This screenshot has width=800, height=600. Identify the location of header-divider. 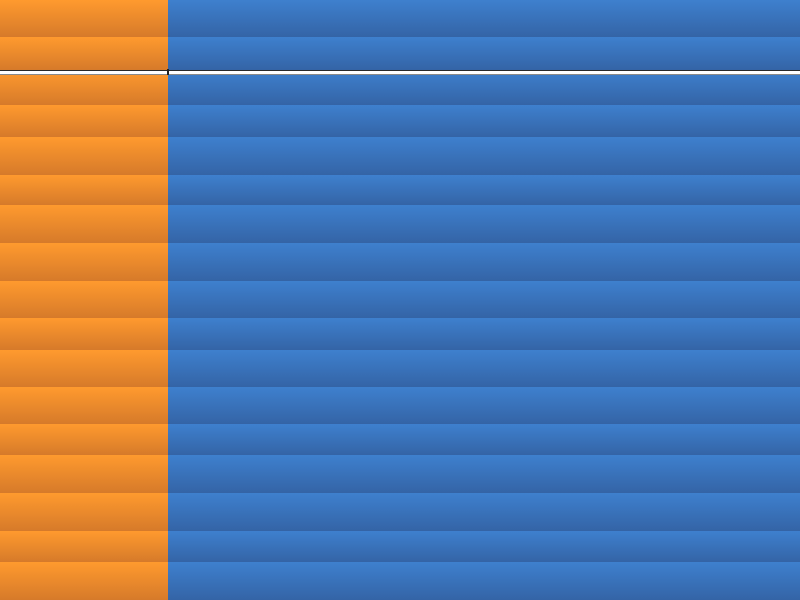
(400, 72).